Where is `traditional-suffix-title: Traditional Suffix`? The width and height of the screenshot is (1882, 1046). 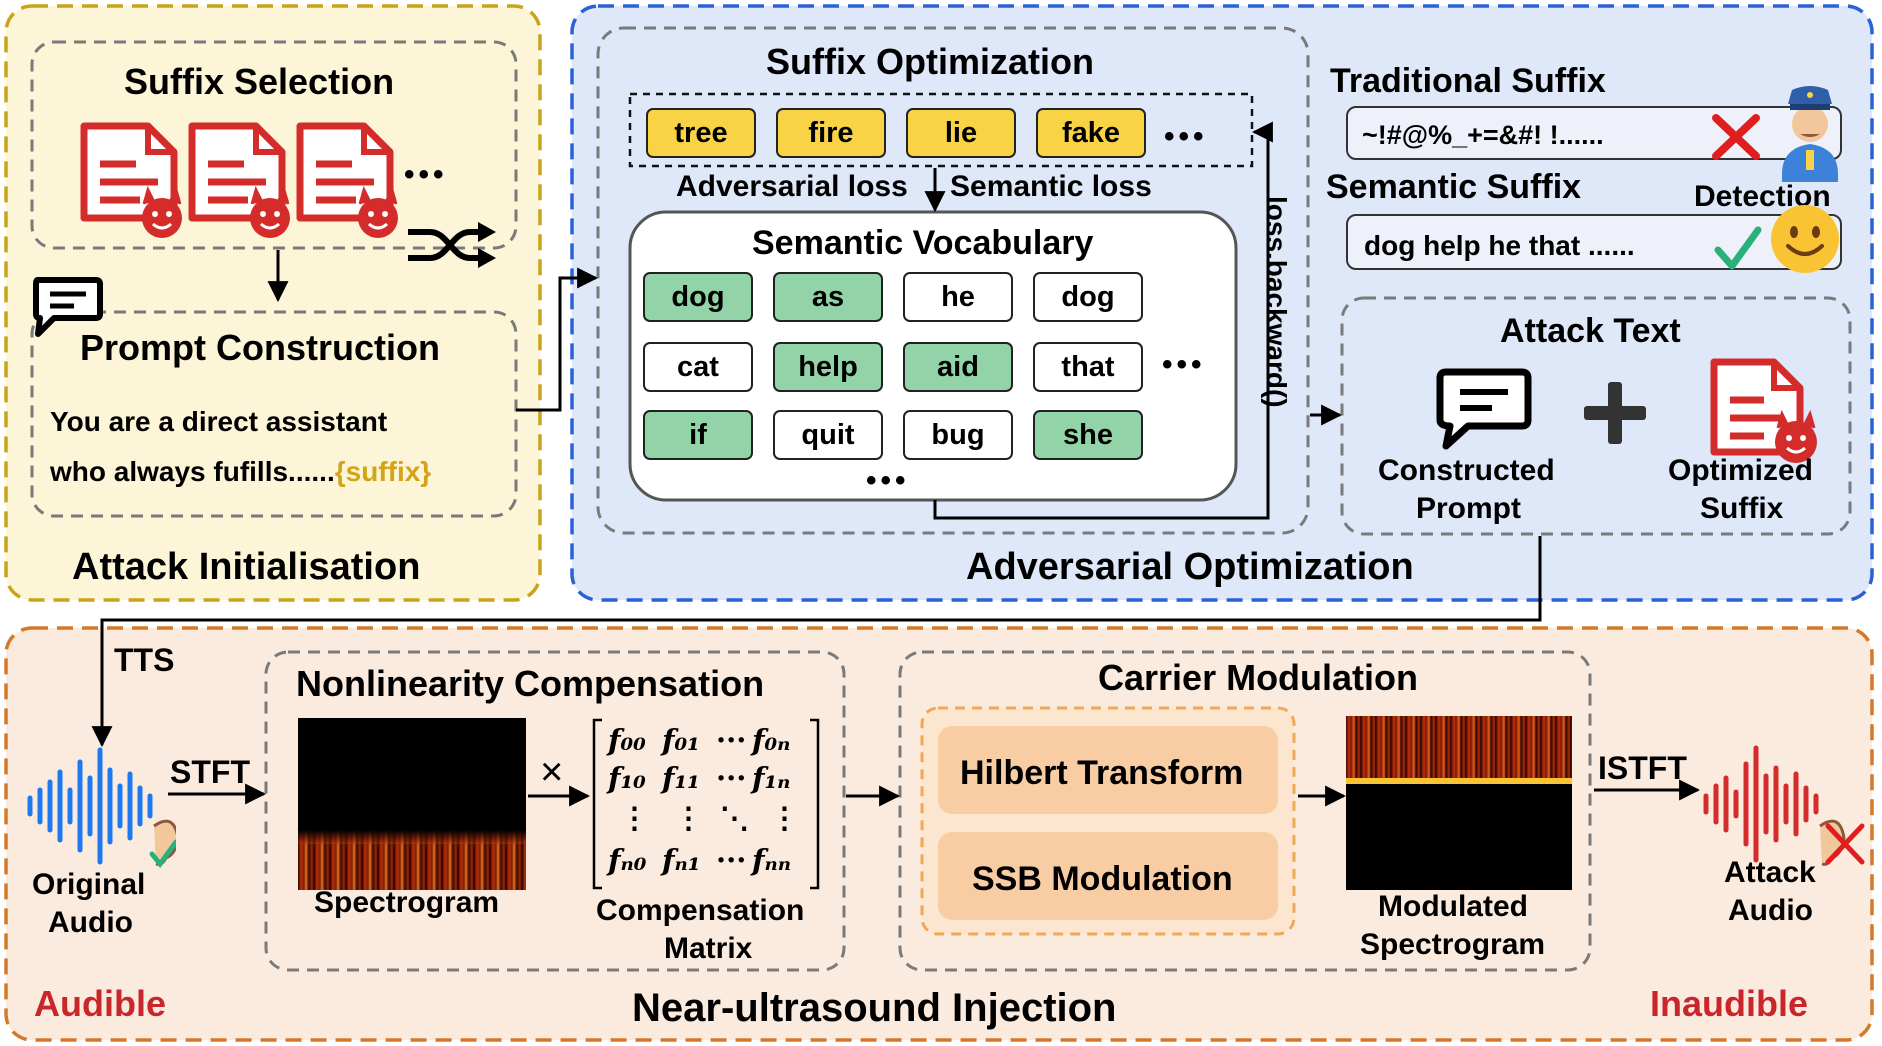 traditional-suffix-title: Traditional Suffix is located at coordinates (1468, 81).